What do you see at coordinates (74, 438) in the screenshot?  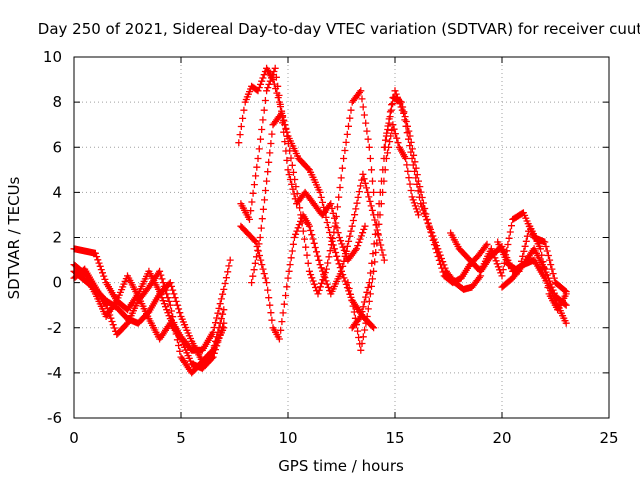 I see `x-tick-label: 0` at bounding box center [74, 438].